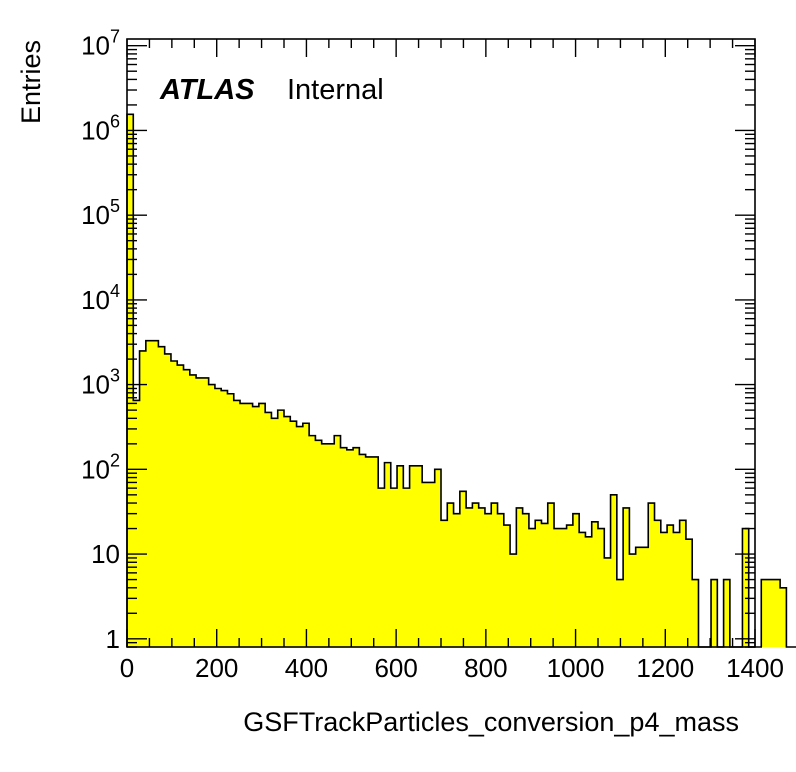 Image resolution: width=796 pixels, height=772 pixels. Describe the element at coordinates (485, 668) in the screenshot. I see `x-tick-label: 800` at that location.